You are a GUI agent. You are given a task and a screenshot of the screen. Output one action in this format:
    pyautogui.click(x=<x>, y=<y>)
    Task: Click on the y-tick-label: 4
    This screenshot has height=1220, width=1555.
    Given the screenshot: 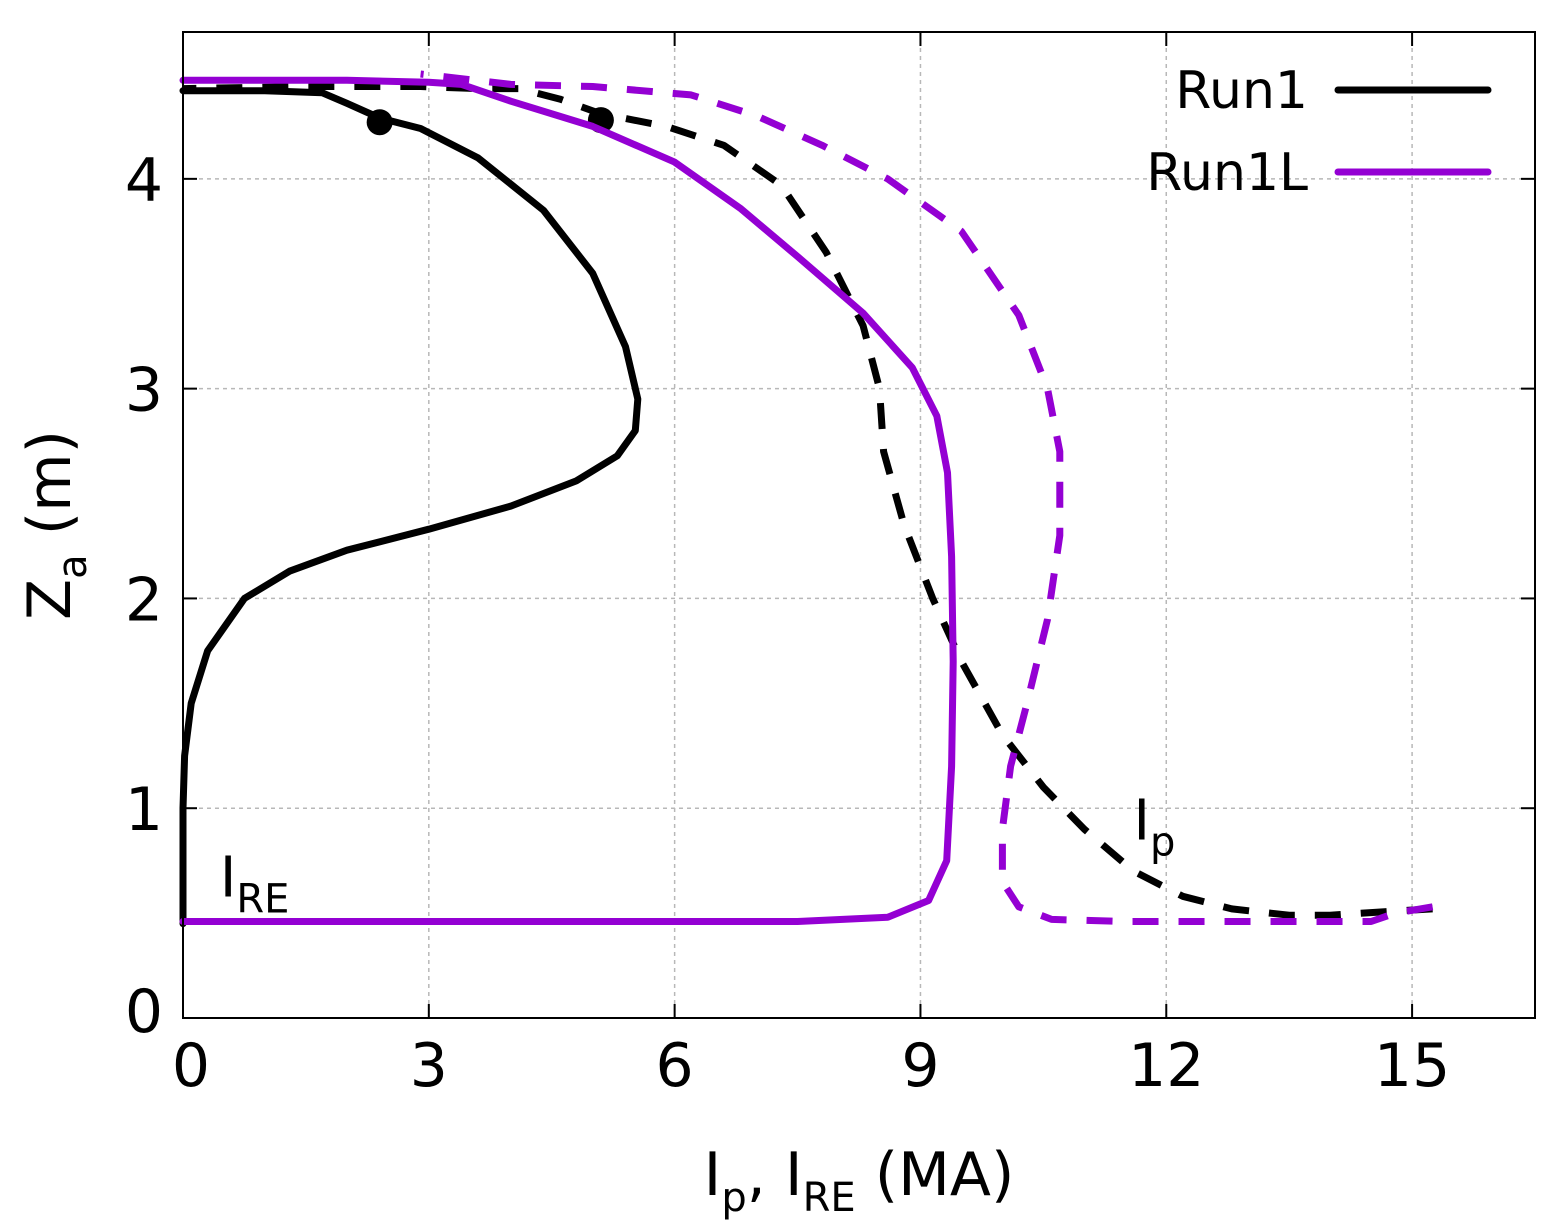 What is the action you would take?
    pyautogui.click(x=144, y=181)
    